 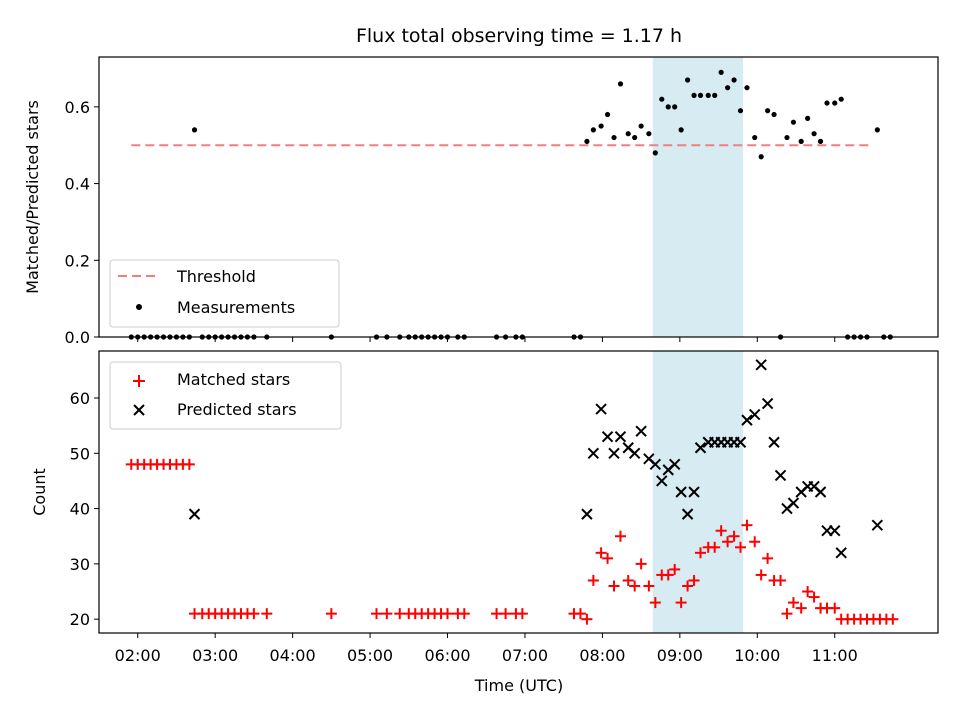 What do you see at coordinates (525, 655) in the screenshot?
I see `x-tick-label: 07:00` at bounding box center [525, 655].